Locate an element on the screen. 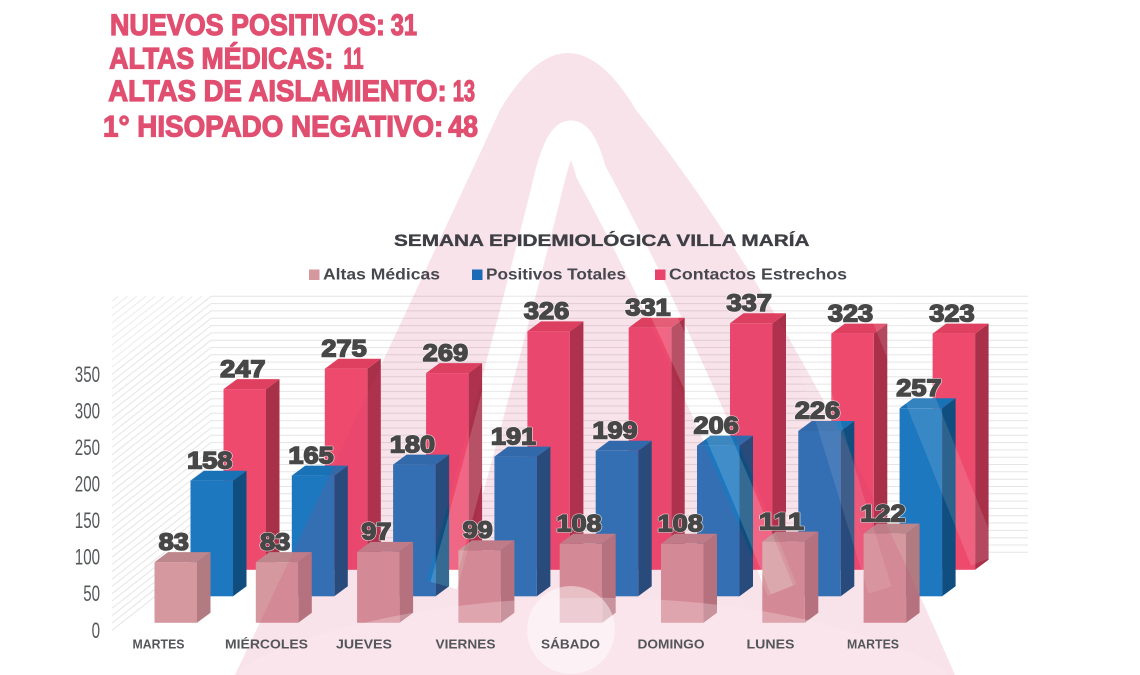 This screenshot has width=1140, height=675. svg-text: 31 is located at coordinates (404, 25).